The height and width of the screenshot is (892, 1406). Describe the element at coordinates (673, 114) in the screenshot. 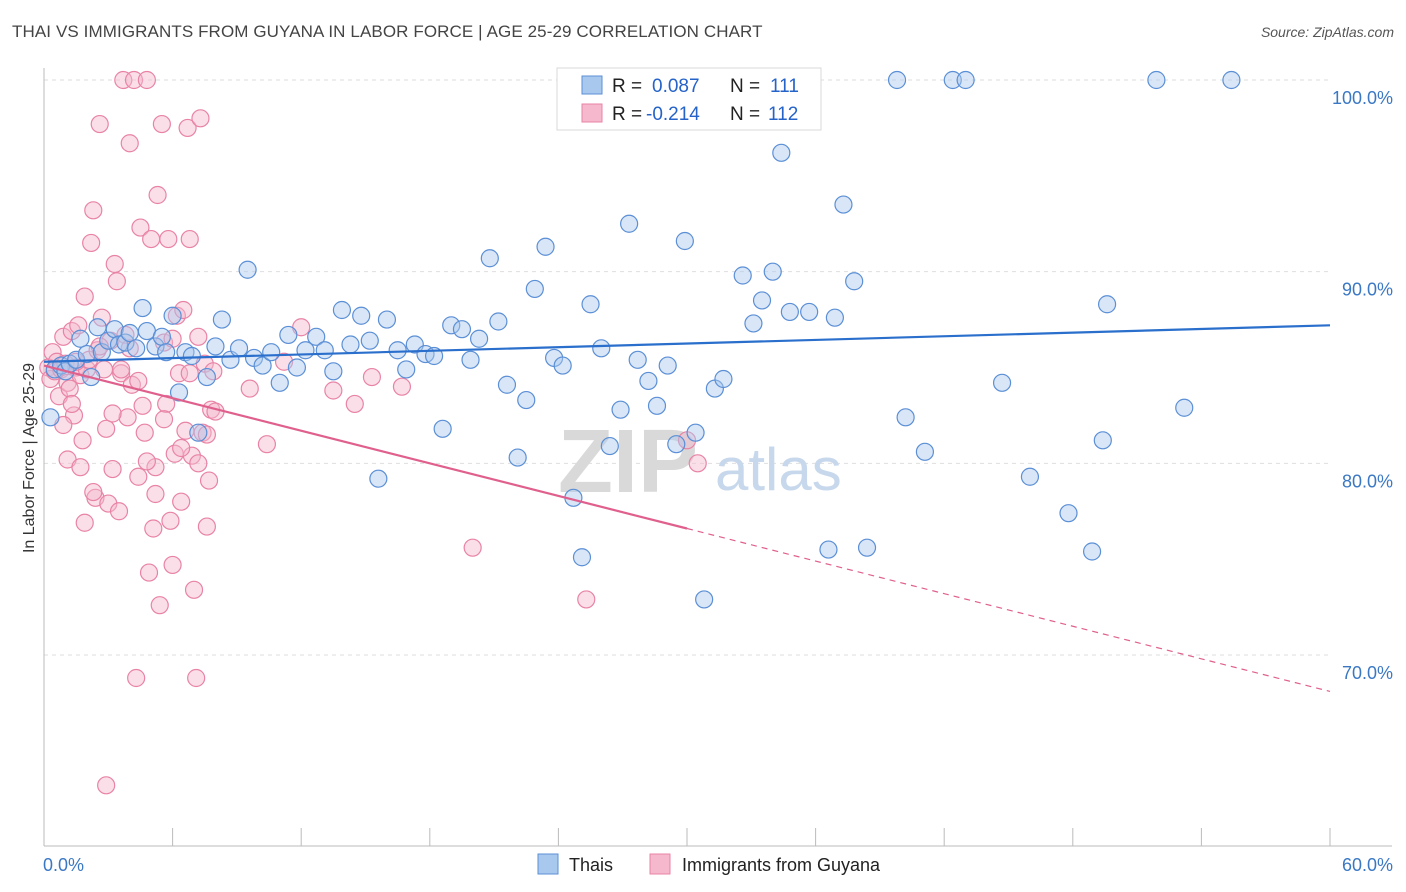

I see `legend-r-value-guyana: -0.214` at that location.